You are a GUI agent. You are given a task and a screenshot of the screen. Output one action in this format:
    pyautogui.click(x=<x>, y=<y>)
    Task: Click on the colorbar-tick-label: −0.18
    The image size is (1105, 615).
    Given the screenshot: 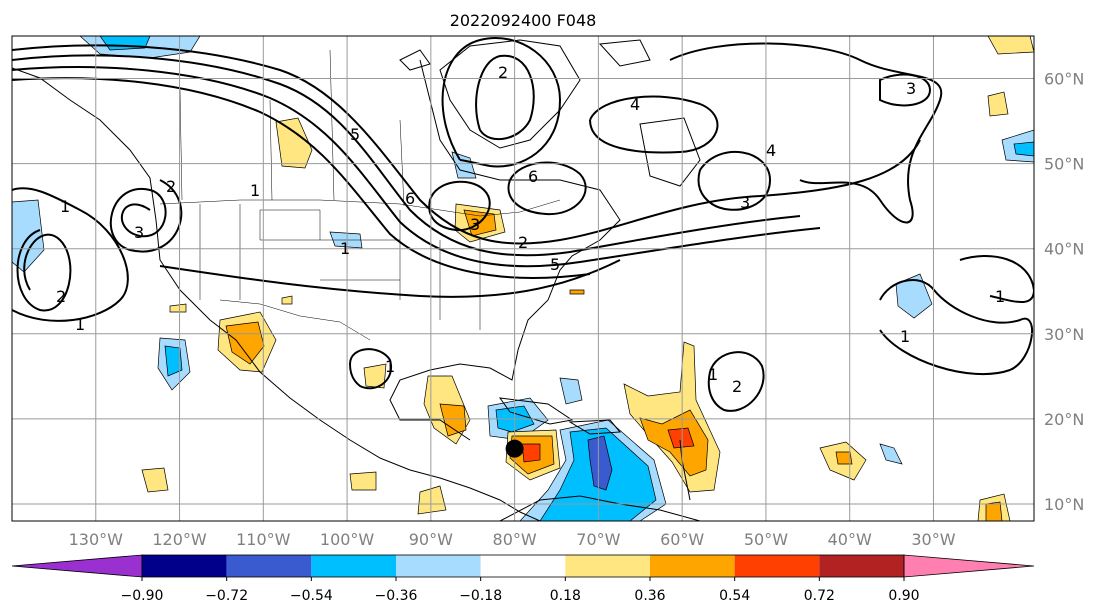 What is the action you would take?
    pyautogui.click(x=480, y=596)
    